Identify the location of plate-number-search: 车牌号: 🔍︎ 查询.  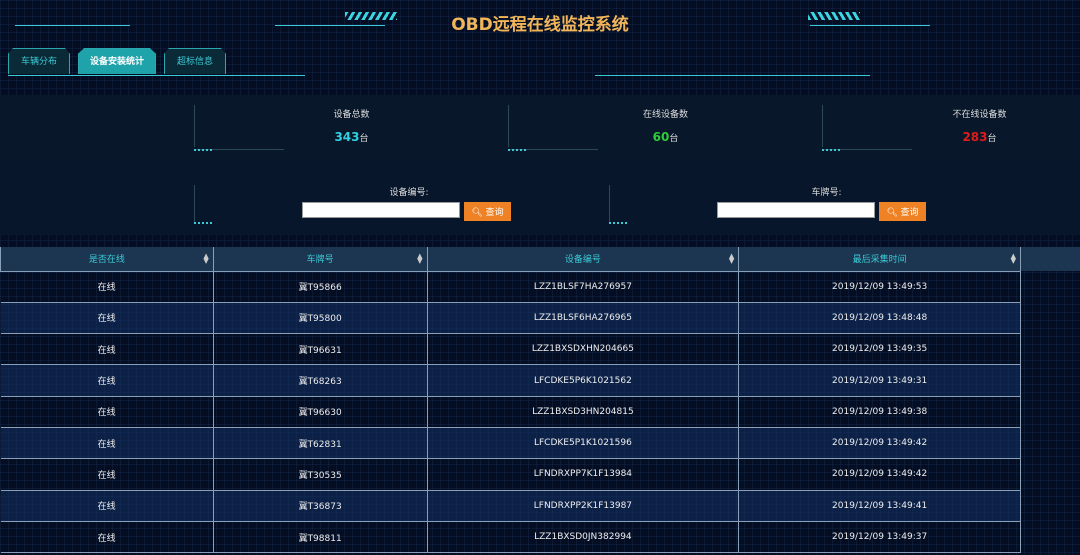
(829, 197).